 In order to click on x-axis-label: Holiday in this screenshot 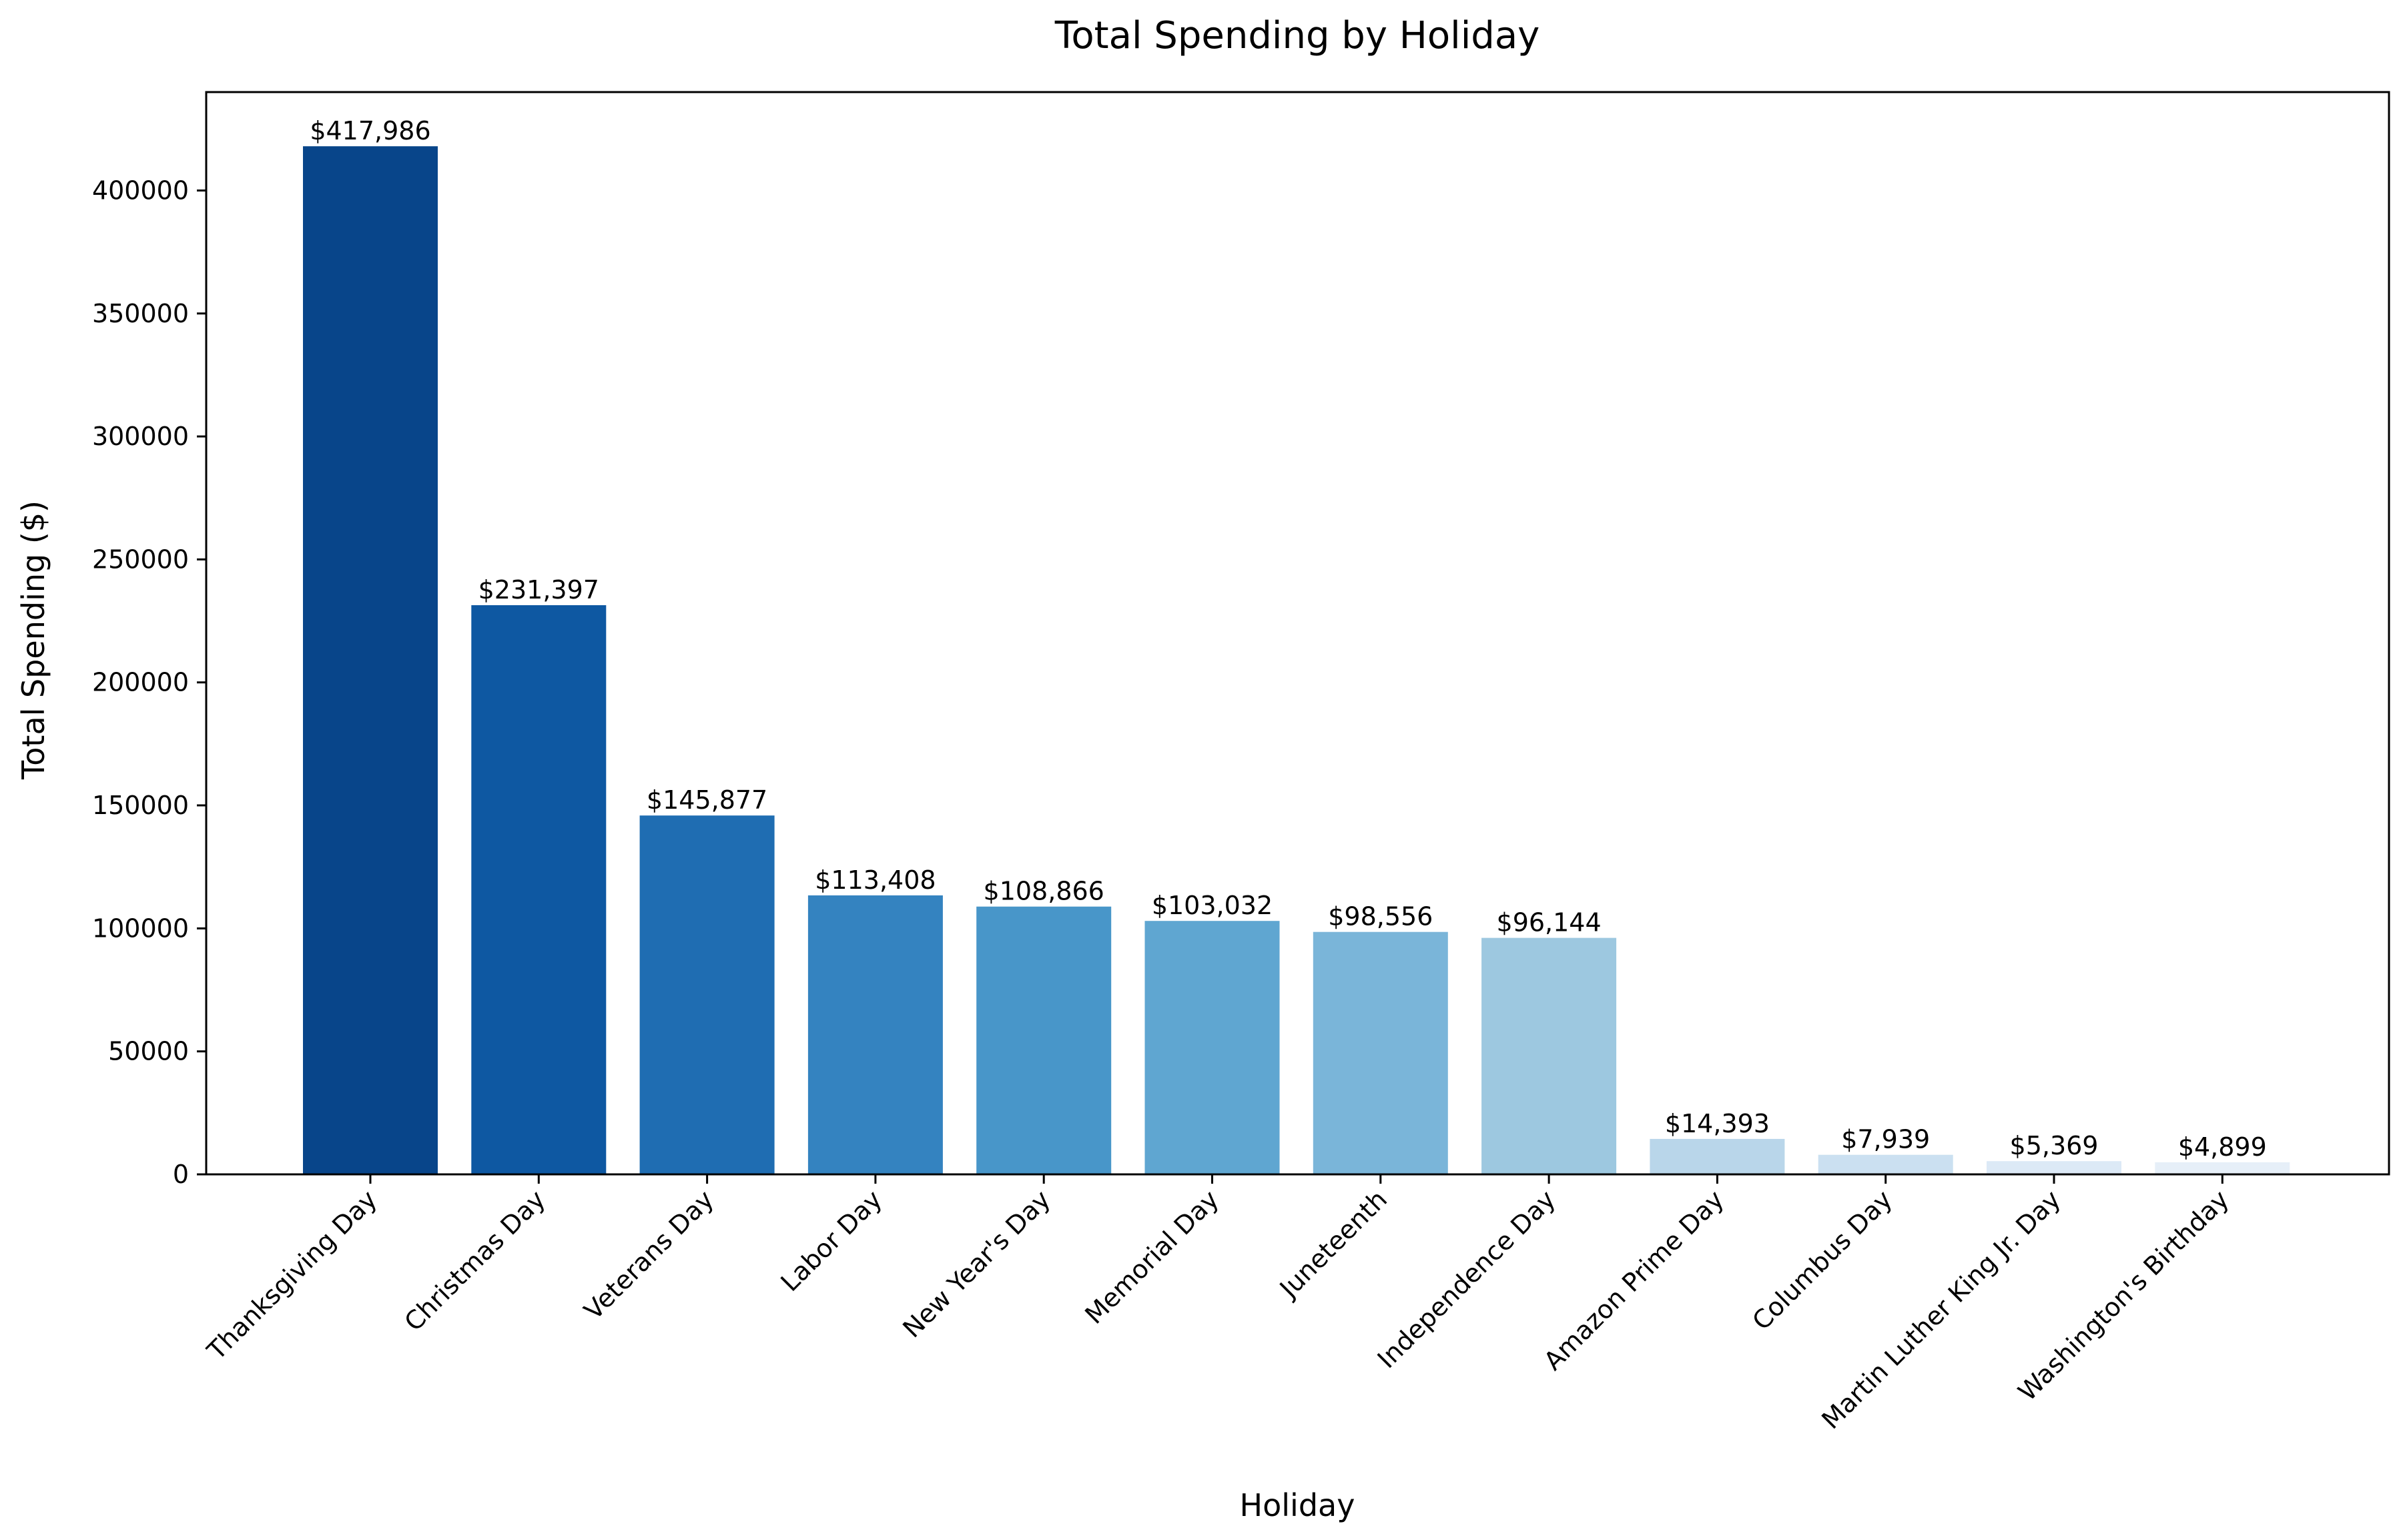, I will do `click(1297, 1505)`.